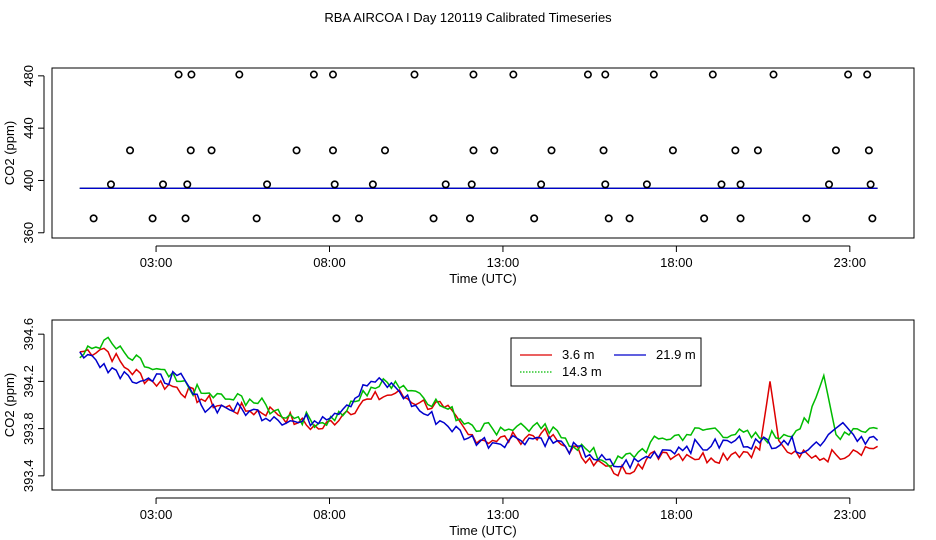  I want to click on legend: 3.6 m 21.9 m 14.3 m, so click(606, 362).